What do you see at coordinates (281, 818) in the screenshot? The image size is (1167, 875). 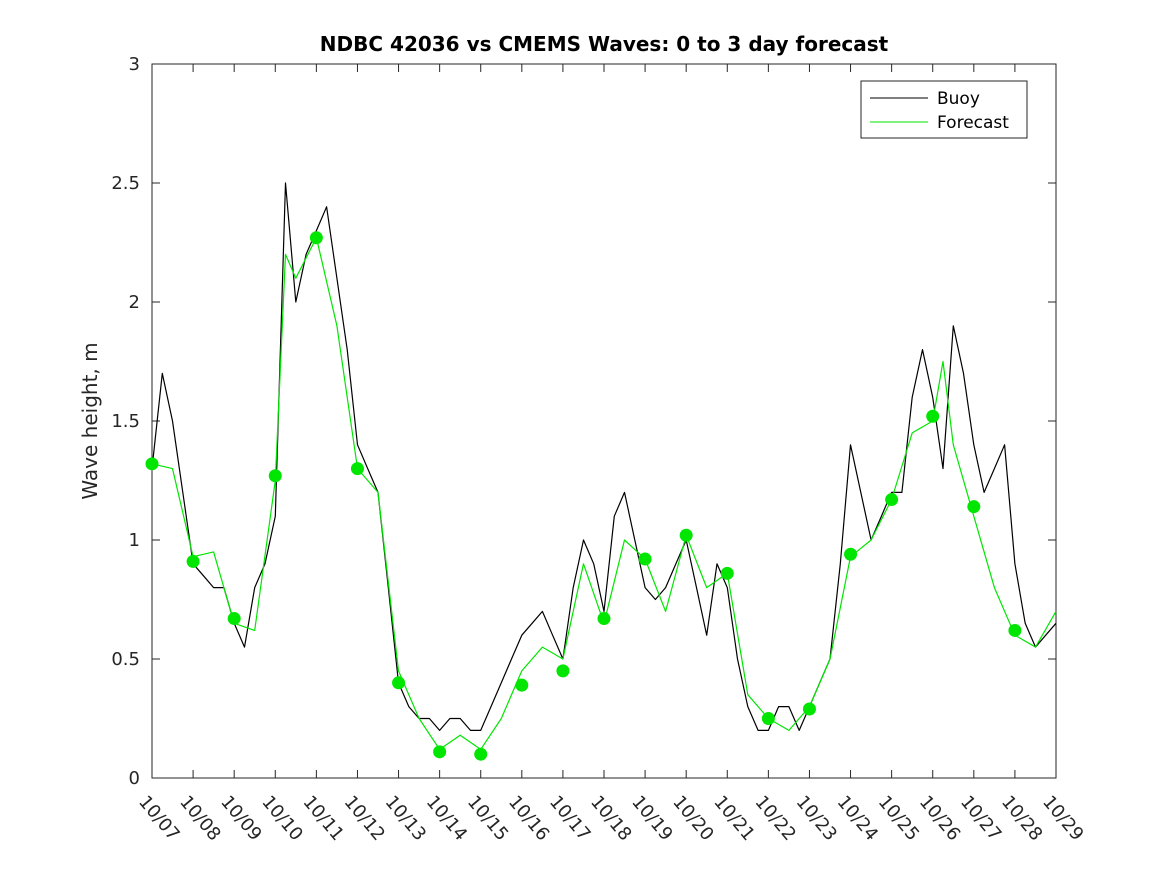 I see `x-tick-label: 10/10` at bounding box center [281, 818].